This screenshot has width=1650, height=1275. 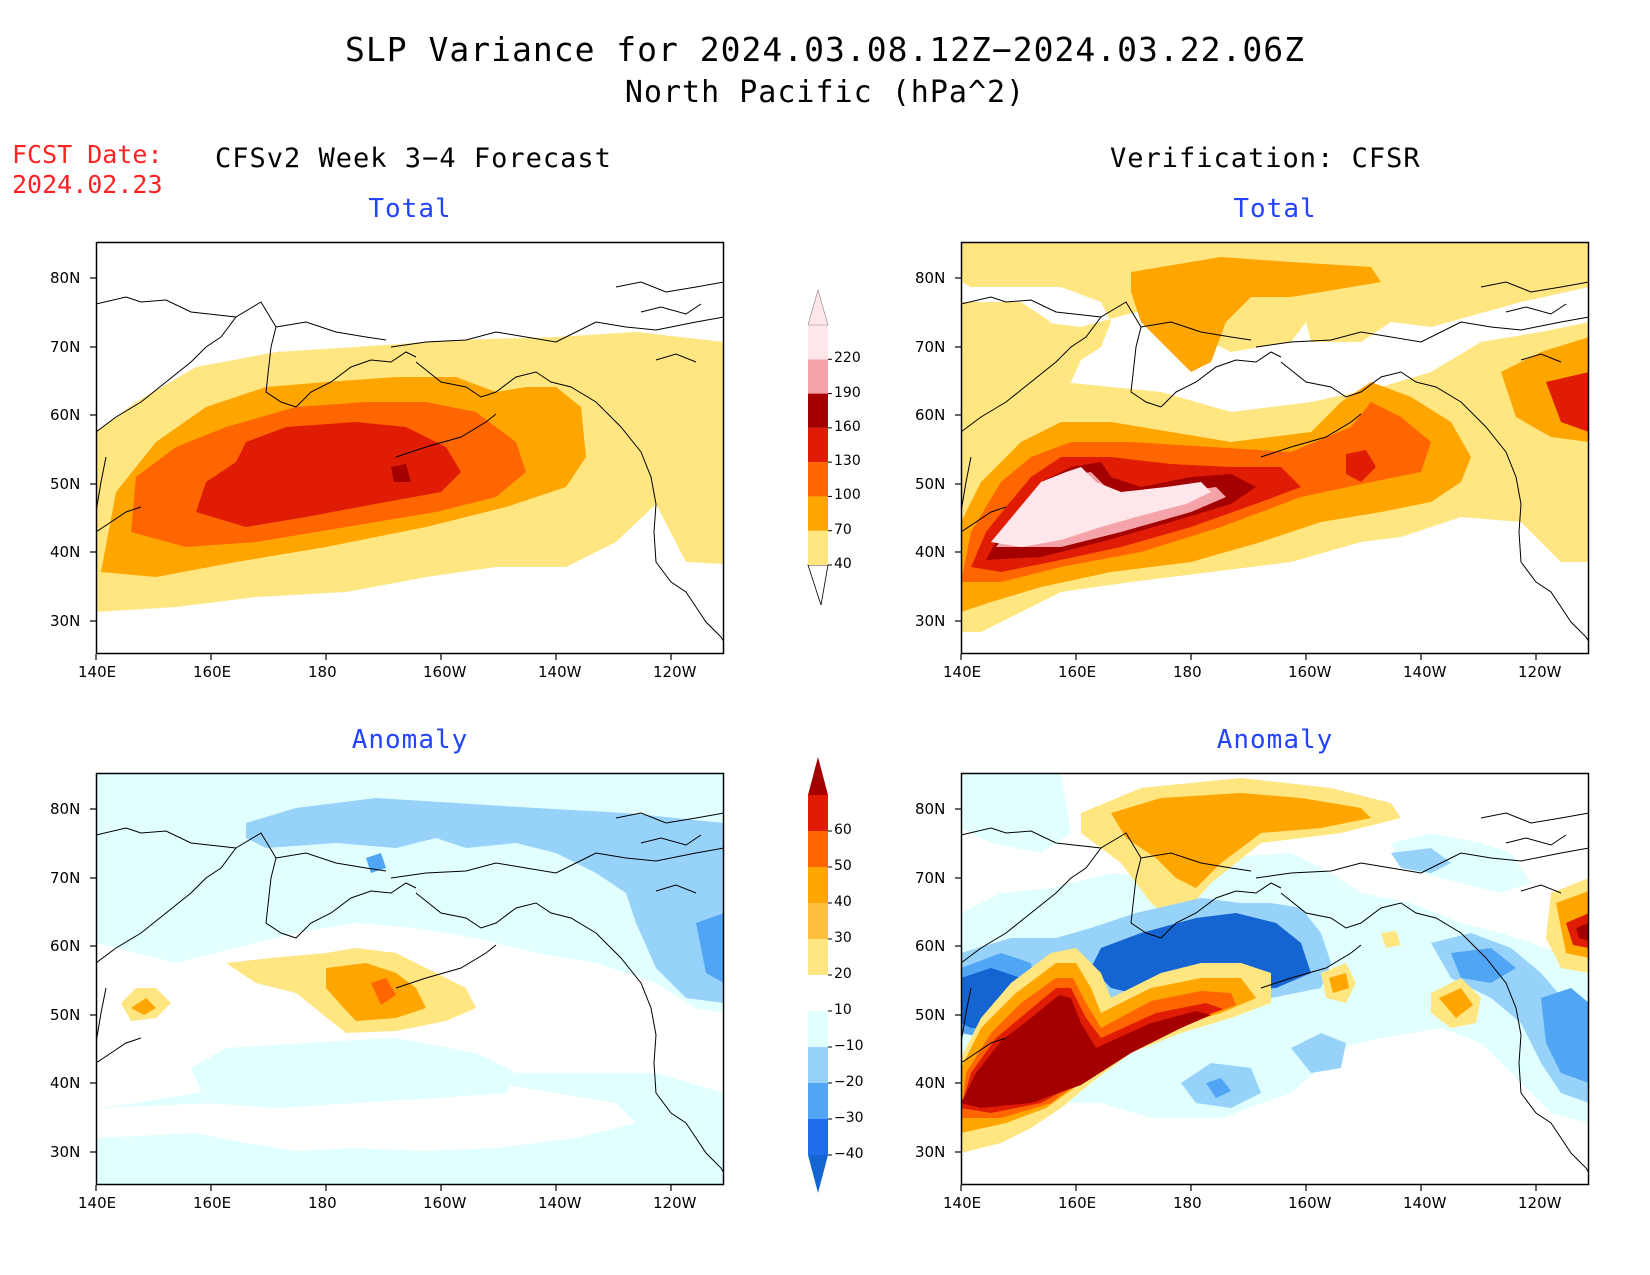 I want to click on verification-column-heading: Verification: CFSR, so click(x=1265, y=158).